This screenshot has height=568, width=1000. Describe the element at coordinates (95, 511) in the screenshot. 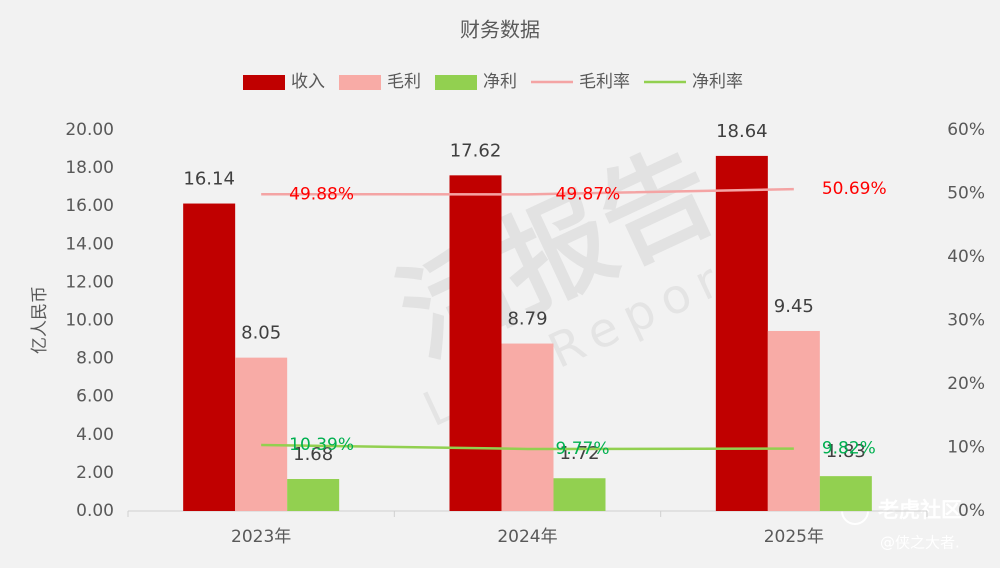

I see `y-tick-label: 0.00` at that location.